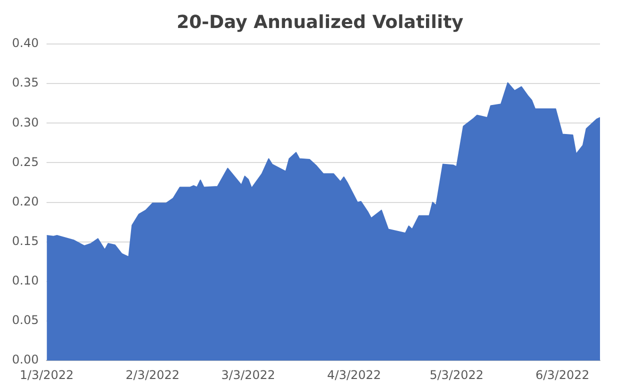 The width and height of the screenshot is (640, 390). Describe the element at coordinates (153, 375) in the screenshot. I see `x-tick-label: 2/3/2022` at that location.